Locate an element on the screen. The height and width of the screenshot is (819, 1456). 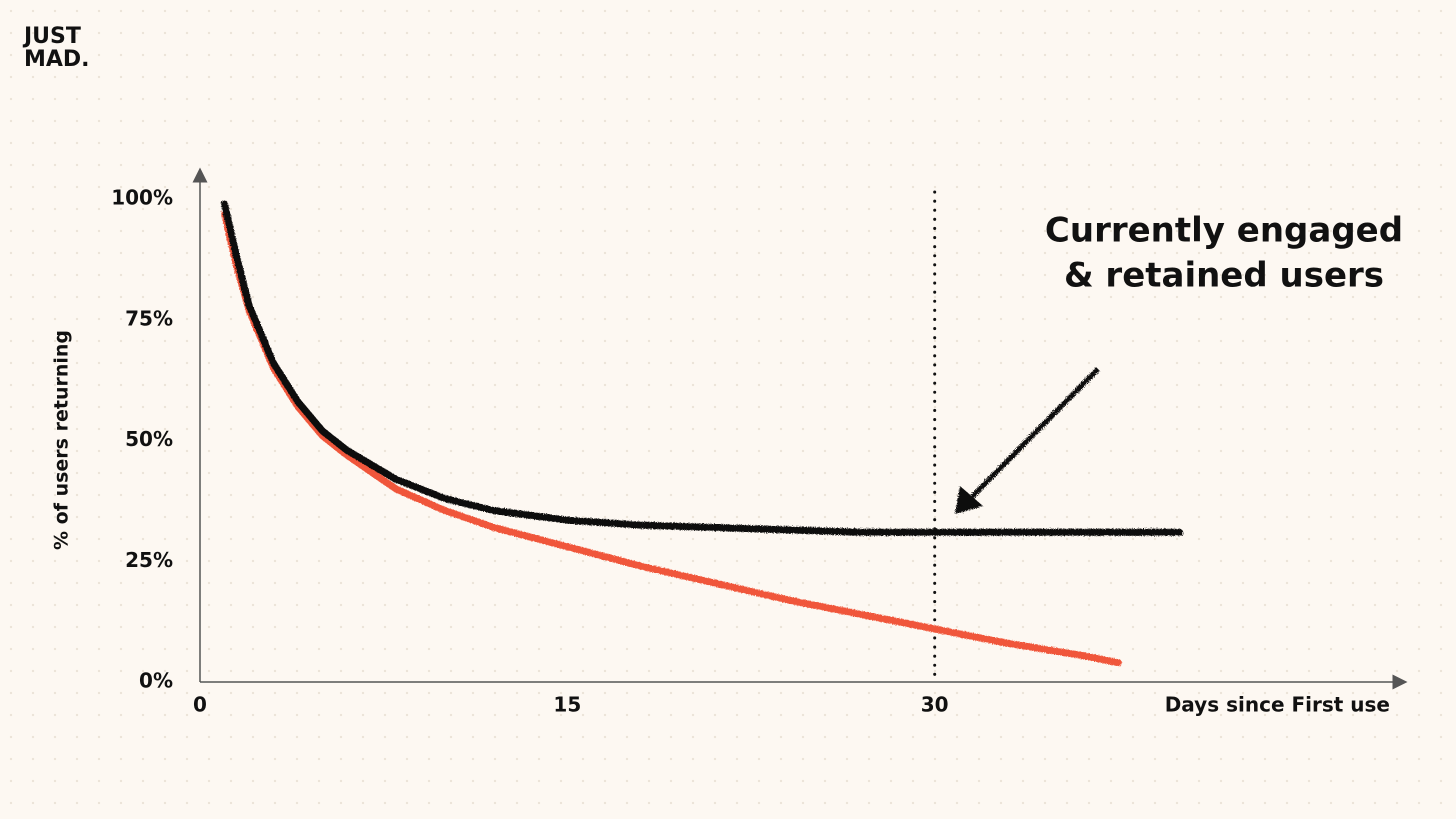
x-tick-label: 0 is located at coordinates (200, 705).